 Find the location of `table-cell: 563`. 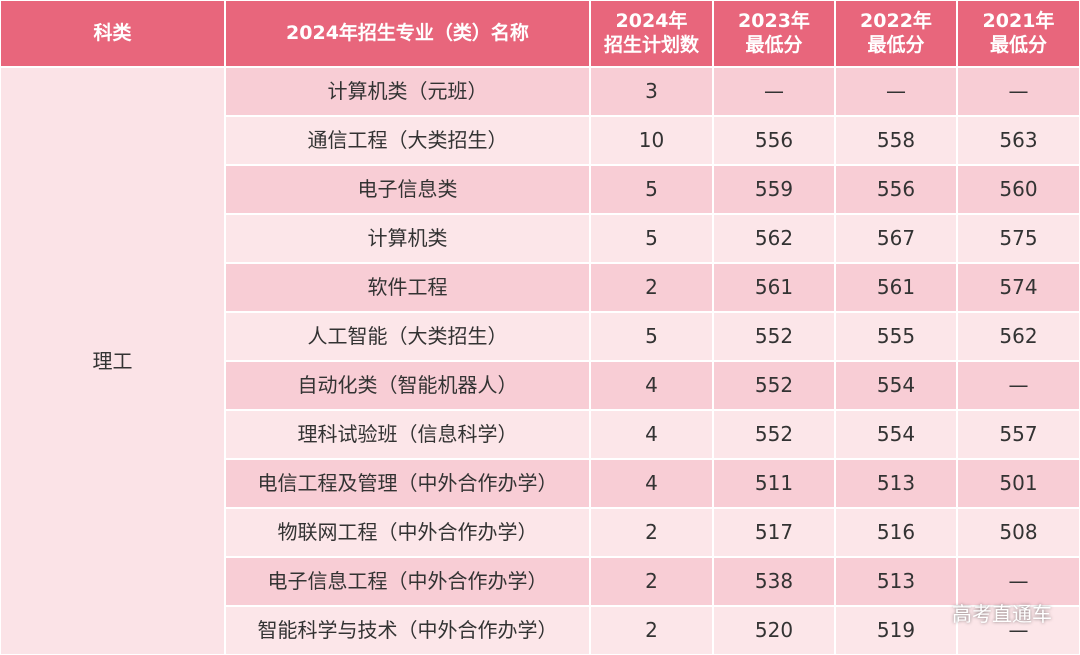

table-cell: 563 is located at coordinates (1018, 140).